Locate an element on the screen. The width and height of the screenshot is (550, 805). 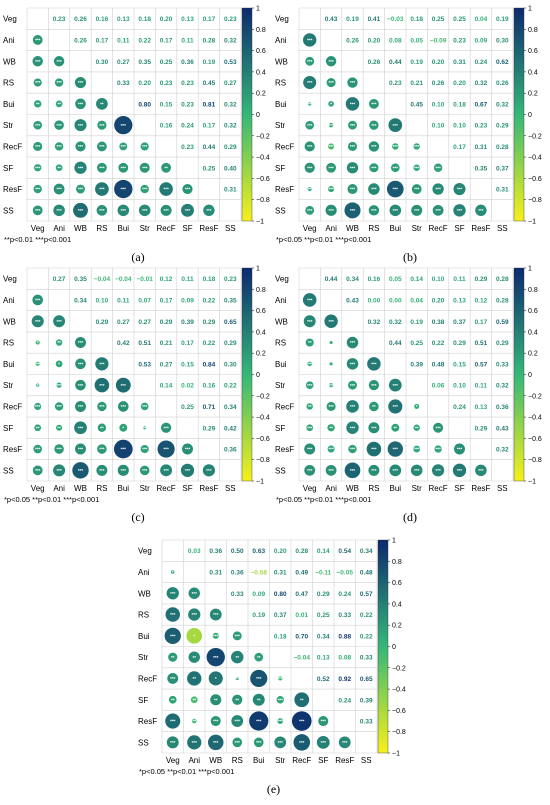
row-label: WB is located at coordinates (281, 61).